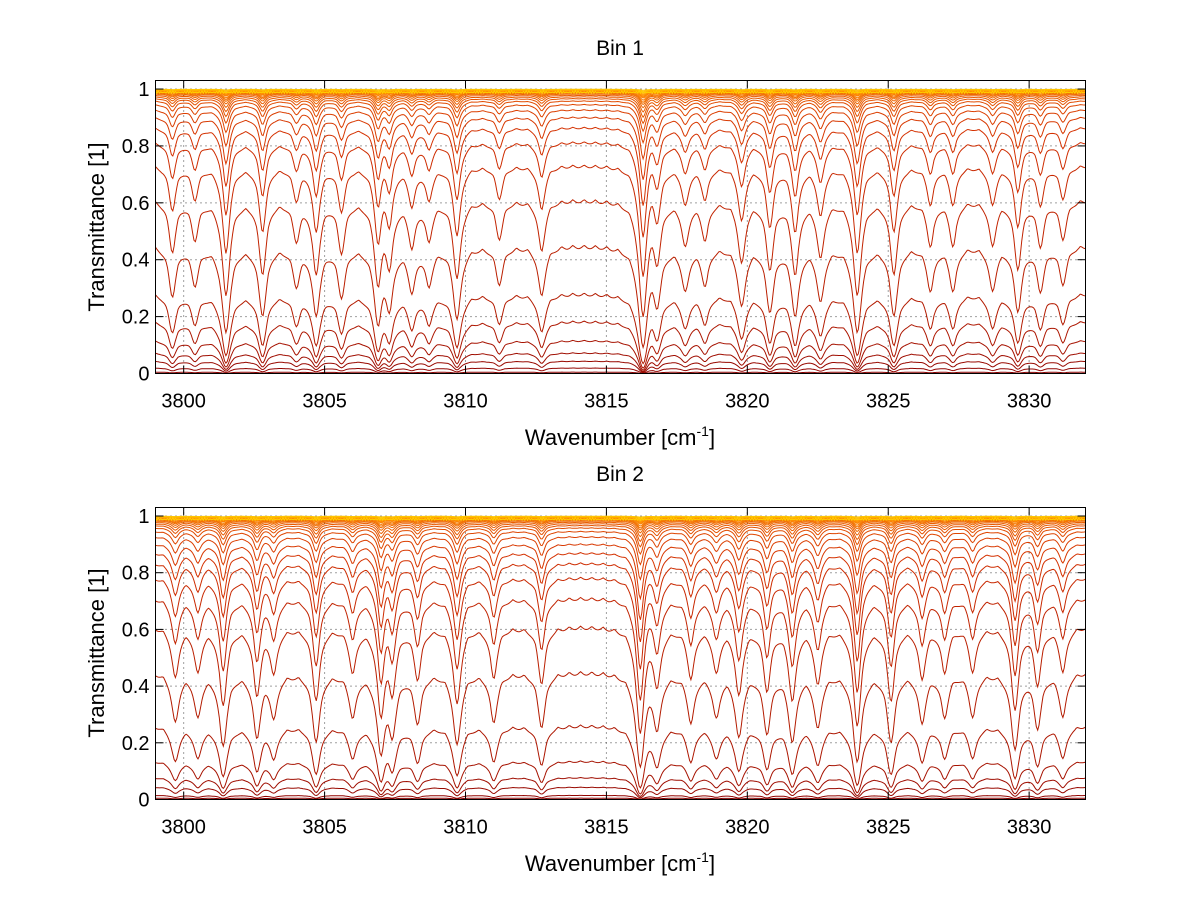  Describe the element at coordinates (620, 48) in the screenshot. I see `chart-title: Bin 1` at that location.